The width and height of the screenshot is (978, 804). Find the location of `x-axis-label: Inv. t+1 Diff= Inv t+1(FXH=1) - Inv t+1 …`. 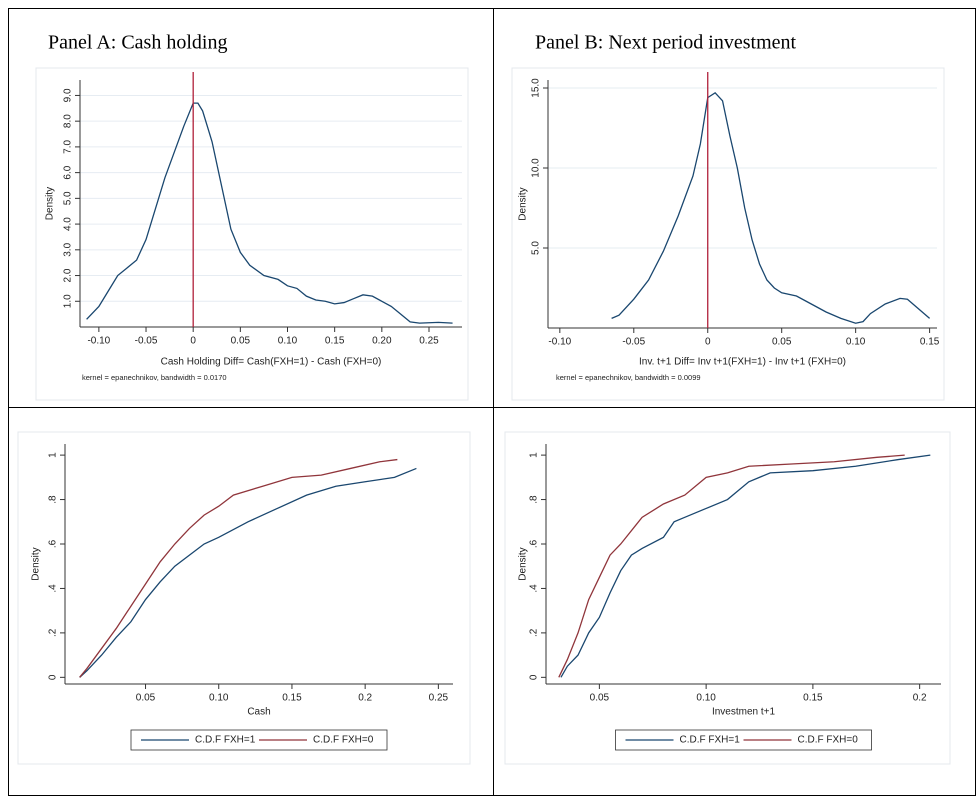

x-axis-label: Inv. t+1 Diff= Inv t+1(FXH=1) - Inv t+1 … is located at coordinates (742, 362).